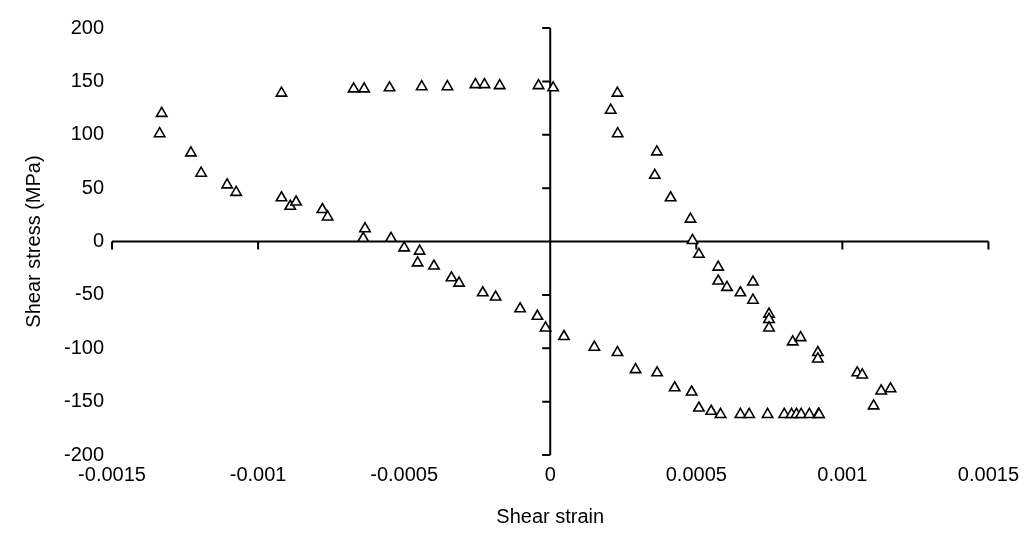 The height and width of the screenshot is (546, 1035). Describe the element at coordinates (696, 473) in the screenshot. I see `x-tick-label: 0.0005` at that location.